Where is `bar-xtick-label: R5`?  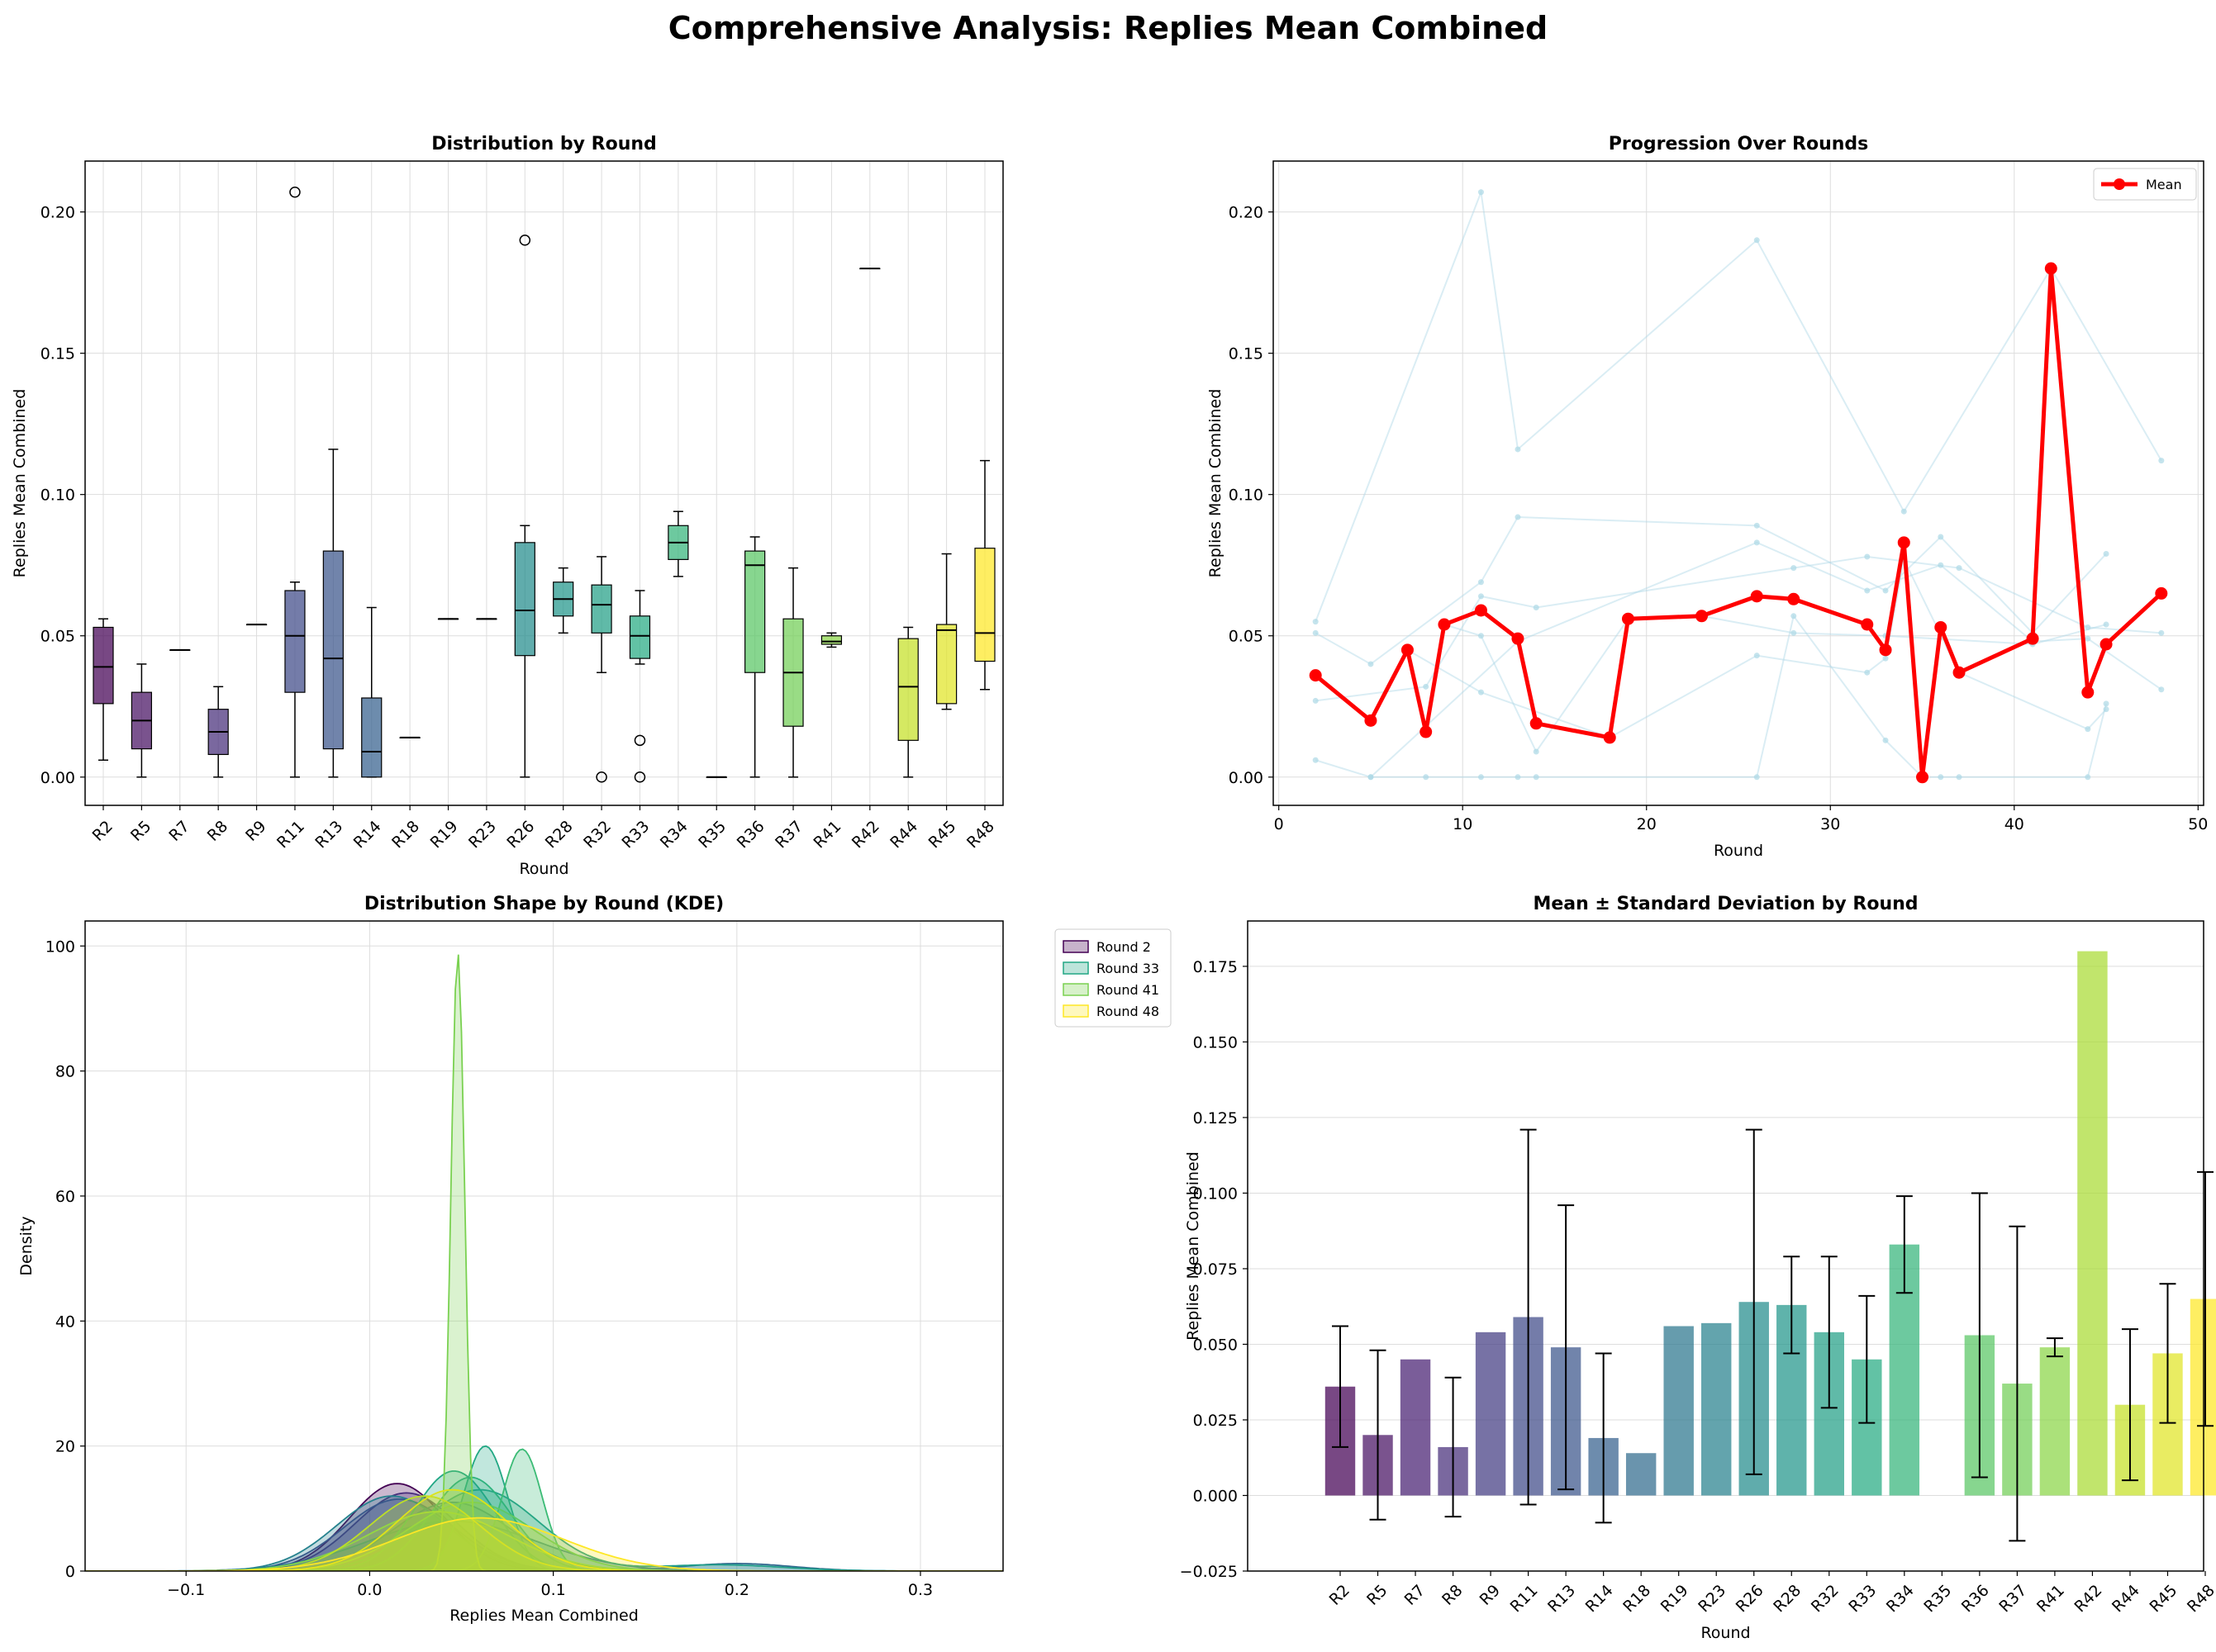
bar-xtick-label: R5 is located at coordinates (1377, 1594).